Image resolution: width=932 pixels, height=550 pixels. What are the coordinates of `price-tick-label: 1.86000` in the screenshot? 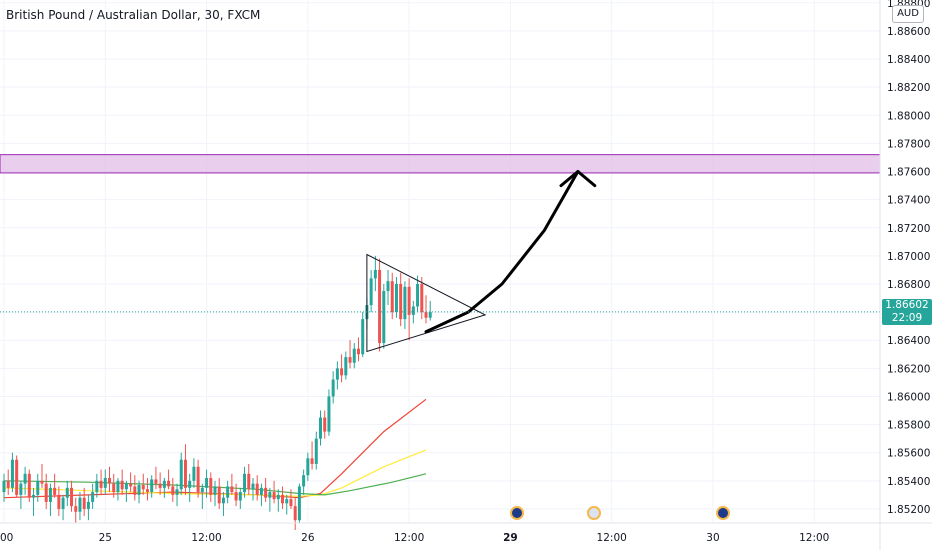 It's located at (908, 397).